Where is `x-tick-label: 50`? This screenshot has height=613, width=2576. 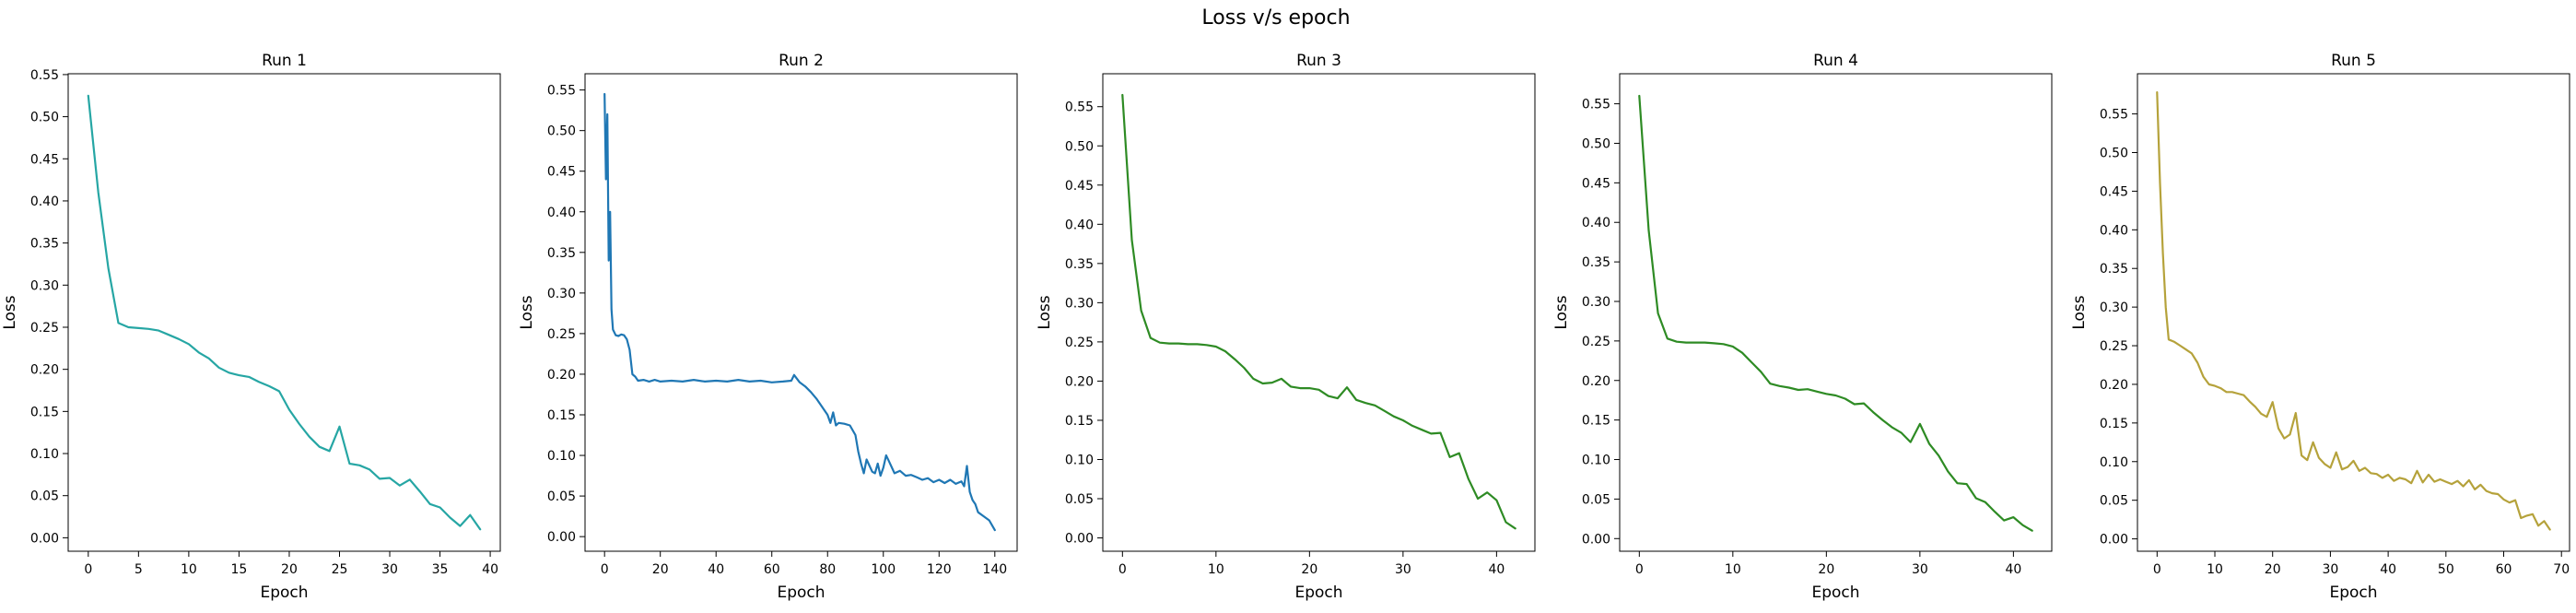
x-tick-label: 50 is located at coordinates (2446, 569).